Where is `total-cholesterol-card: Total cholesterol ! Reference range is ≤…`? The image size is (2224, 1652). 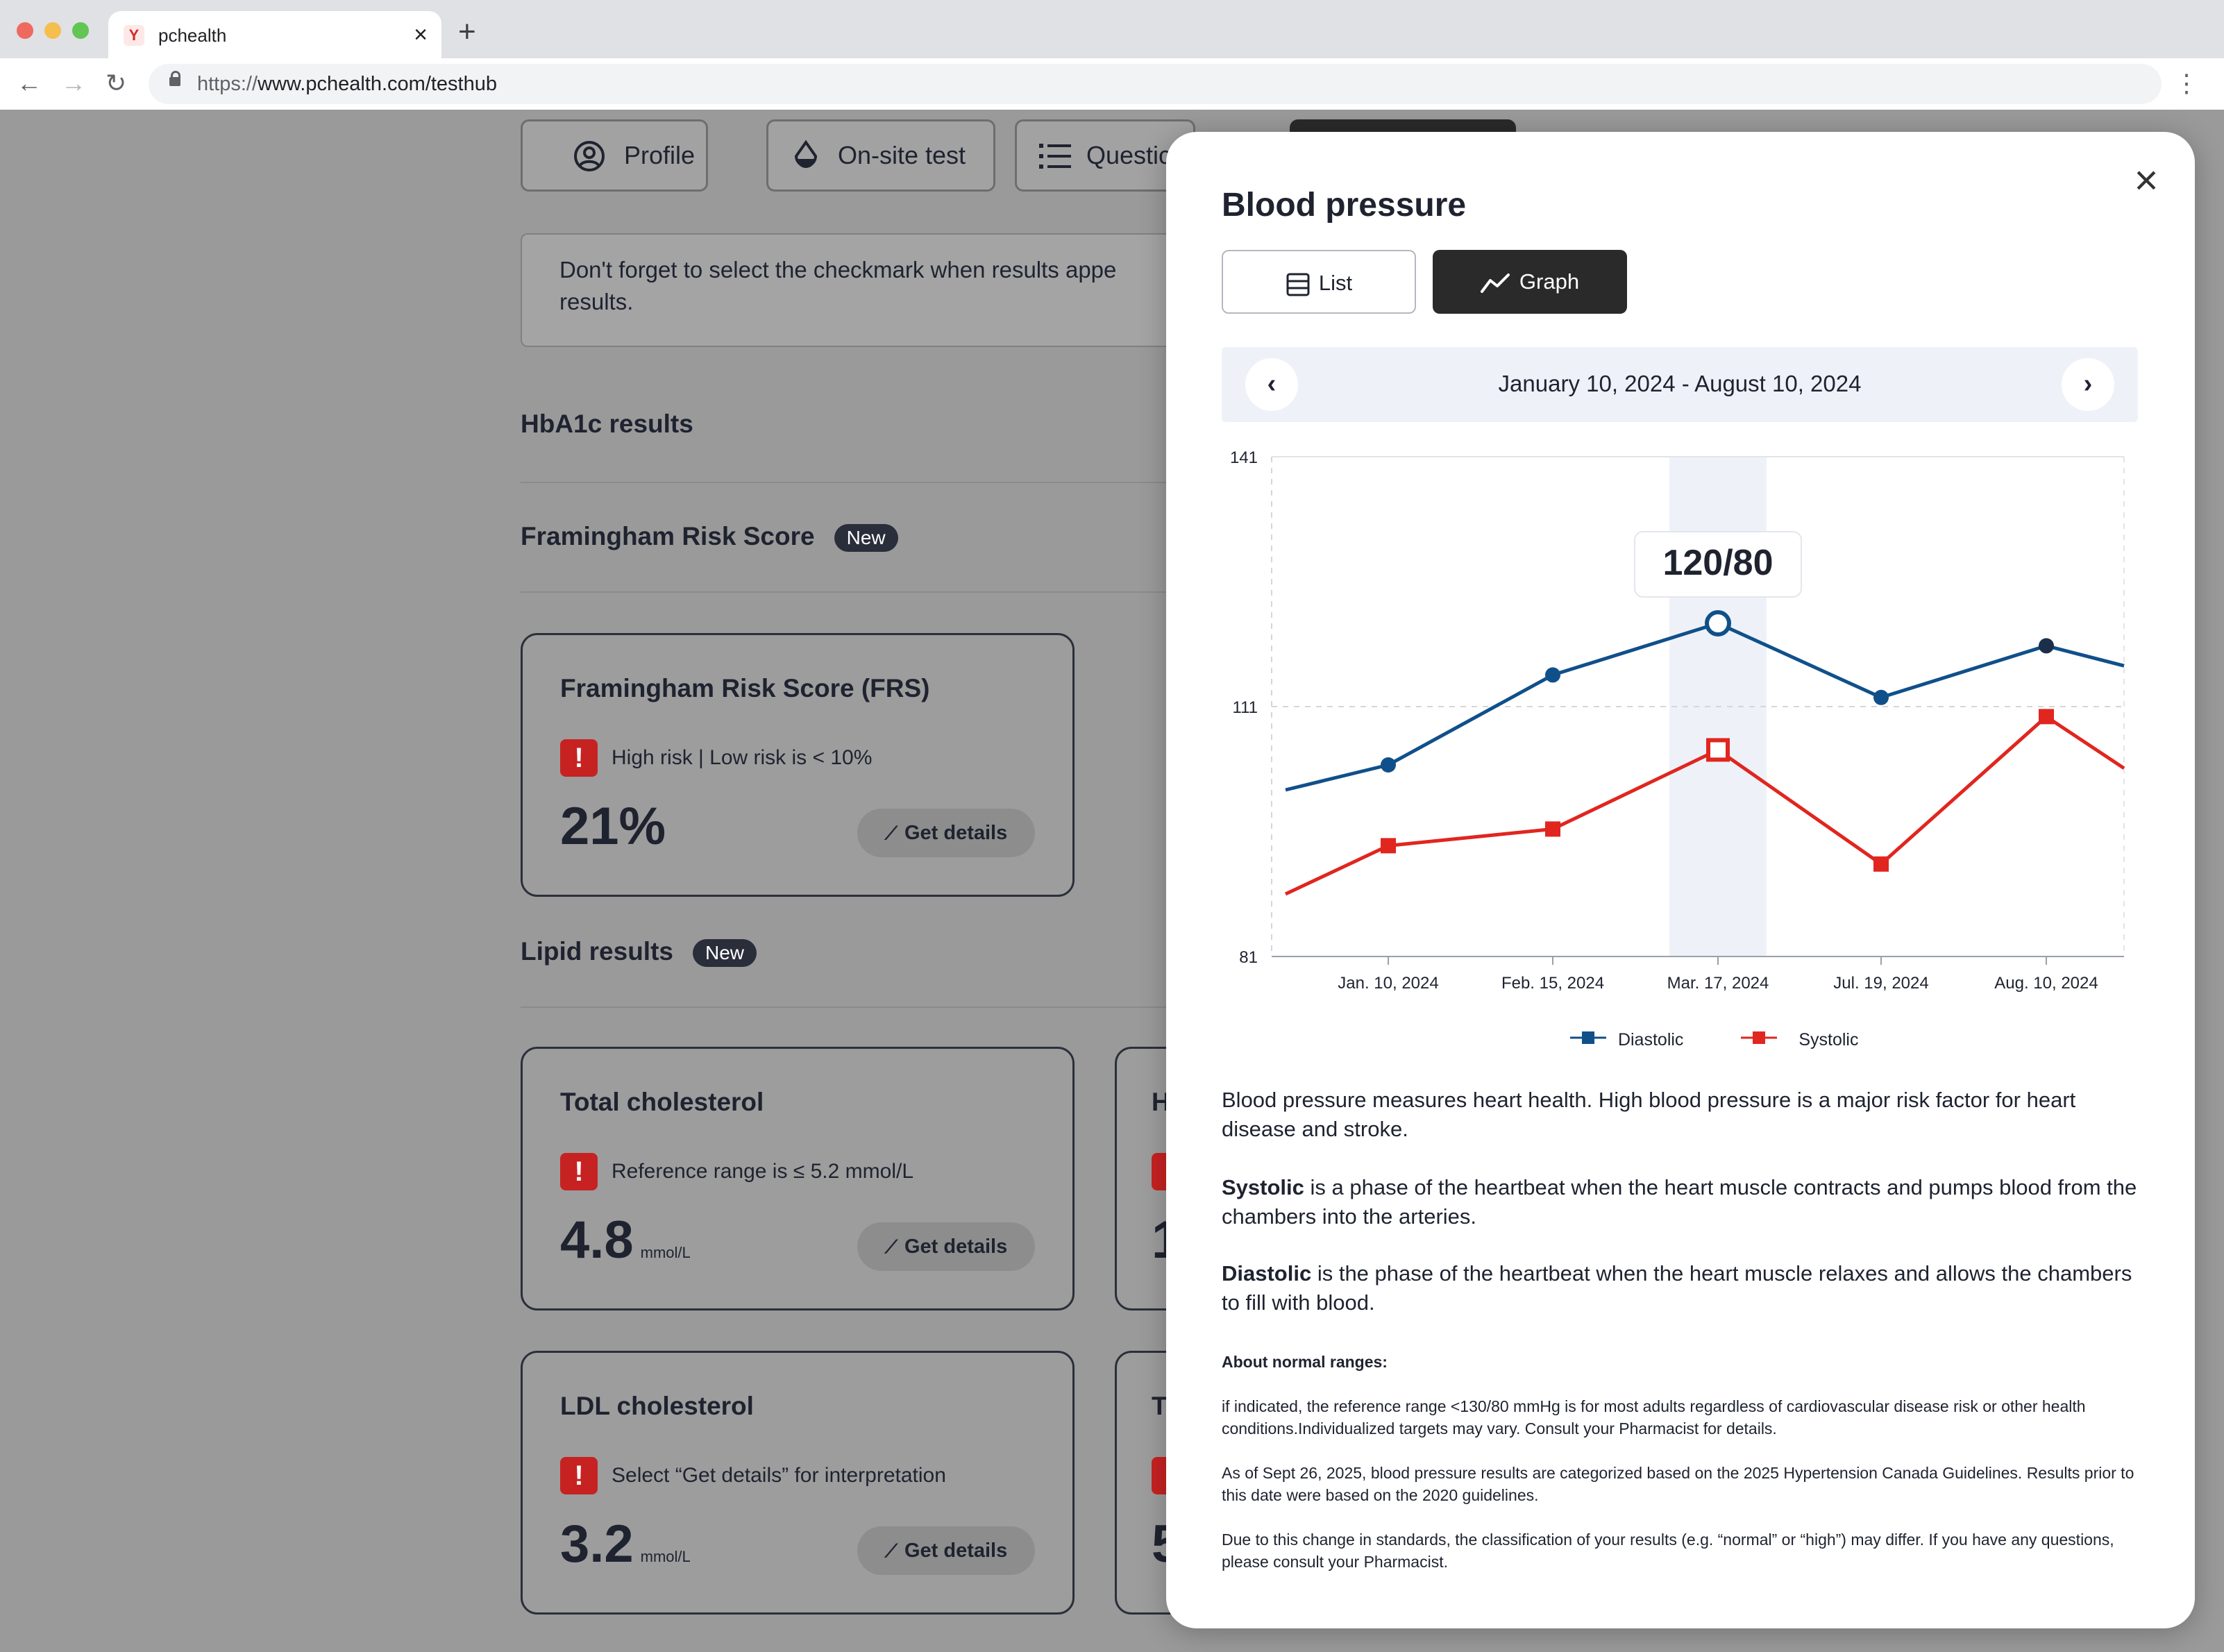
total-cholesterol-card: Total cholesterol ! Reference range is ≤… is located at coordinates (798, 1178).